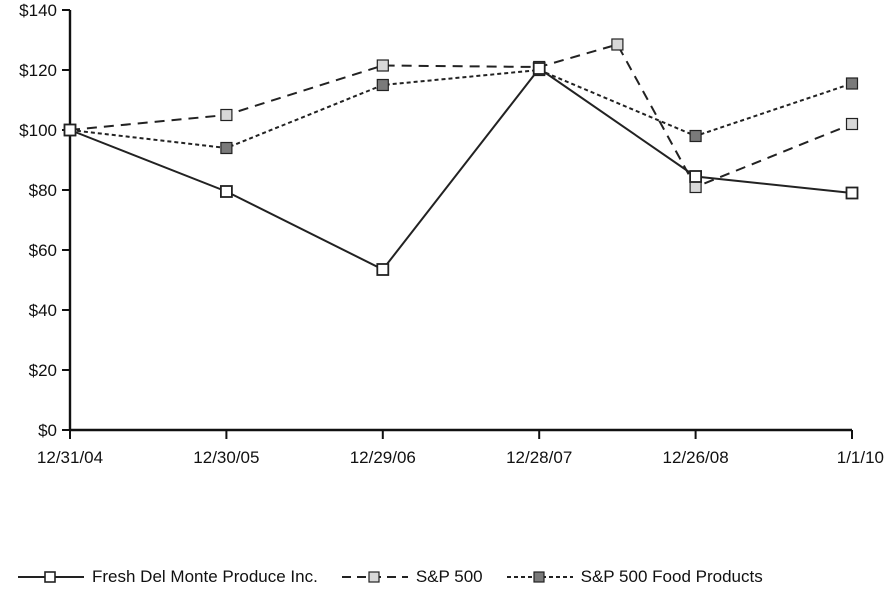  I want to click on y-tick-label: $40, so click(43, 310).